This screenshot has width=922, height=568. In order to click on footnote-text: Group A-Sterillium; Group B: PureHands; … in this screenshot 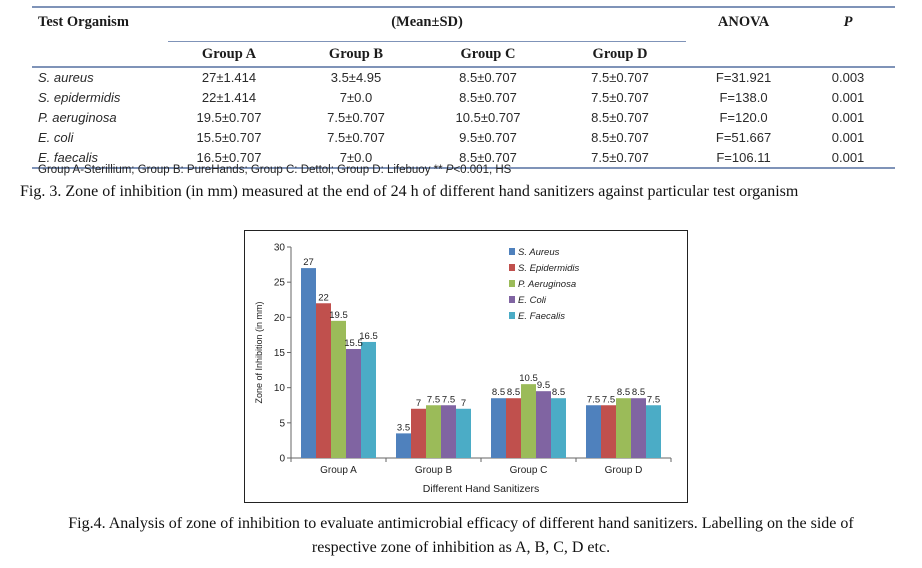, I will do `click(242, 170)`.